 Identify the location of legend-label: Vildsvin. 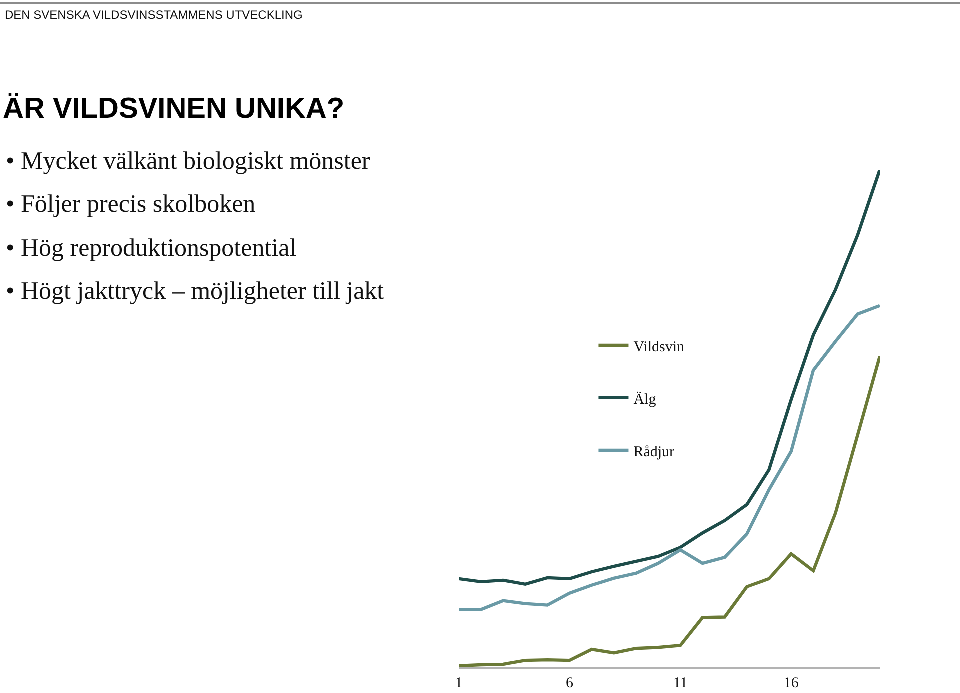
(659, 347).